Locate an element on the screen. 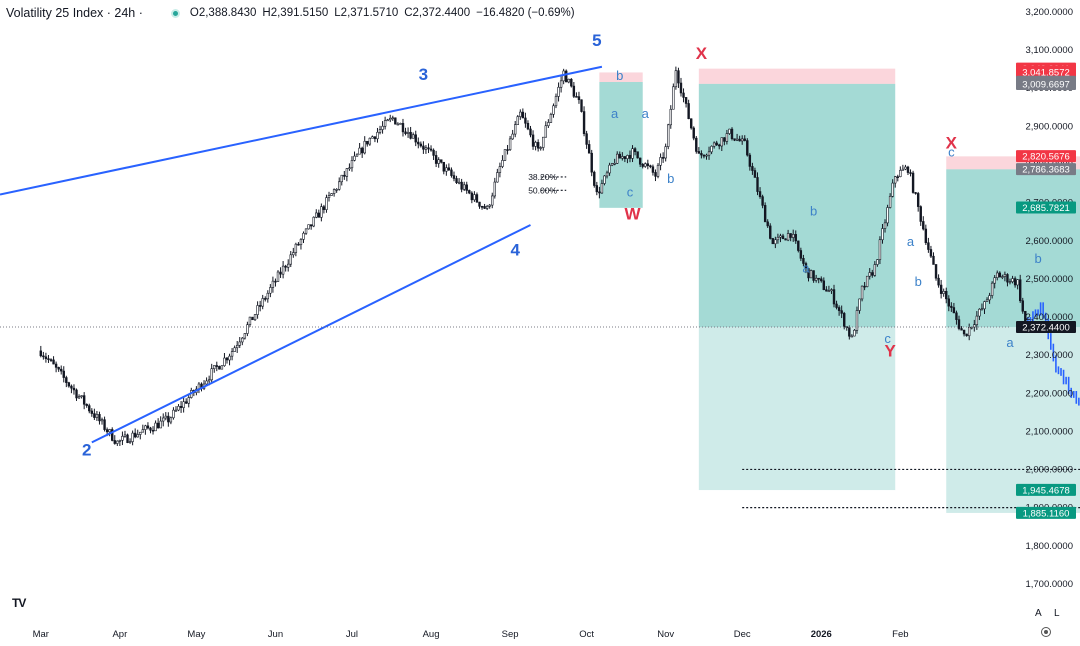 The image size is (1080, 646). symbol-title: Volatility 25 Index · 24h · is located at coordinates (74, 13).